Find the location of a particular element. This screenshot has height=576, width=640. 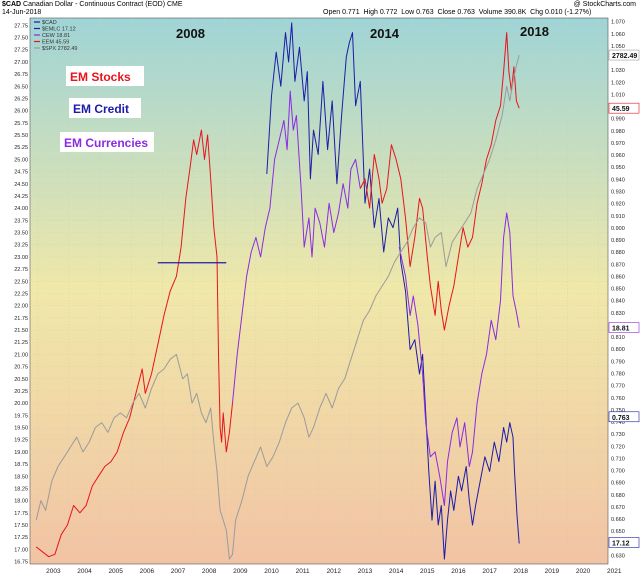

y-left-tick-label: 25.00 is located at coordinates (21, 160).